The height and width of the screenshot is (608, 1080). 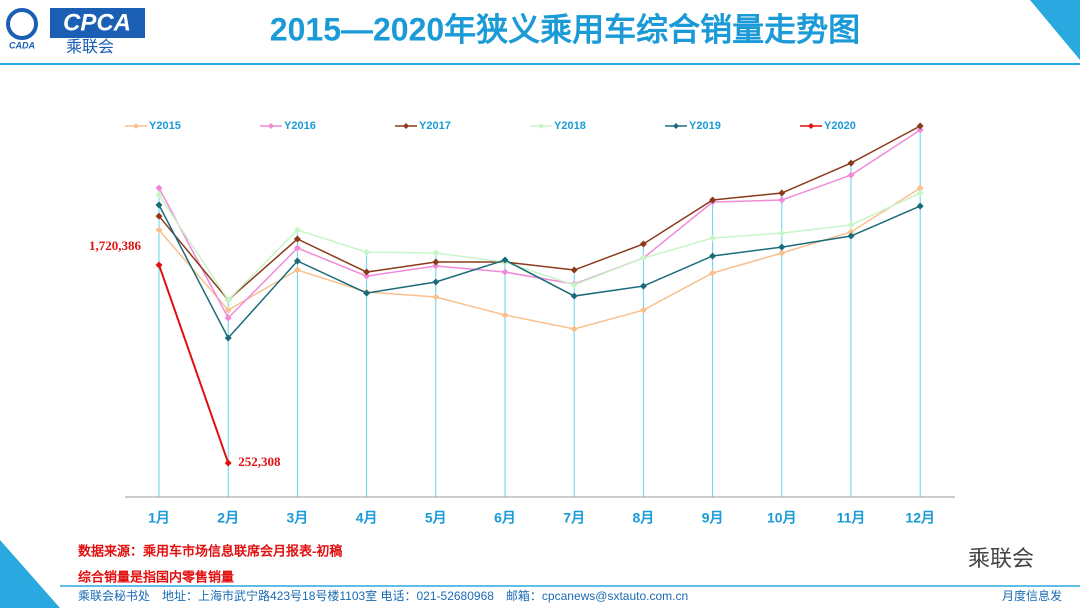 What do you see at coordinates (505, 518) in the screenshot?
I see `x-tick-label: 6月` at bounding box center [505, 518].